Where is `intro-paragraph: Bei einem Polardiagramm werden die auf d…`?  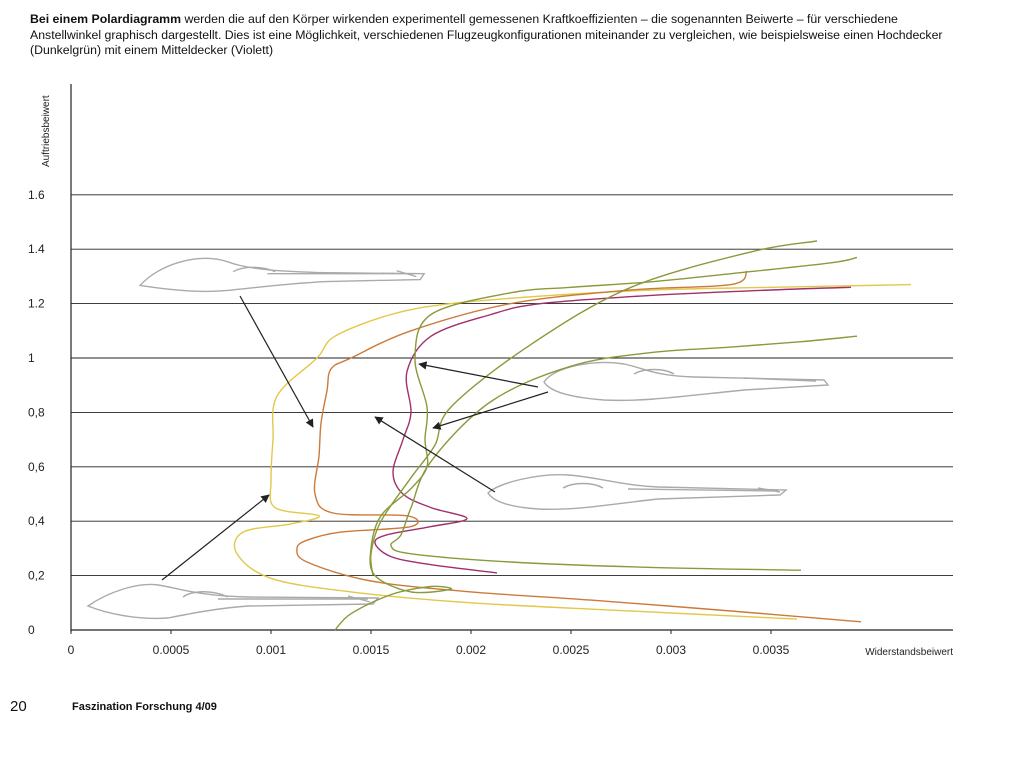 intro-paragraph: Bei einem Polardiagramm werden die auf d… is located at coordinates (500, 35).